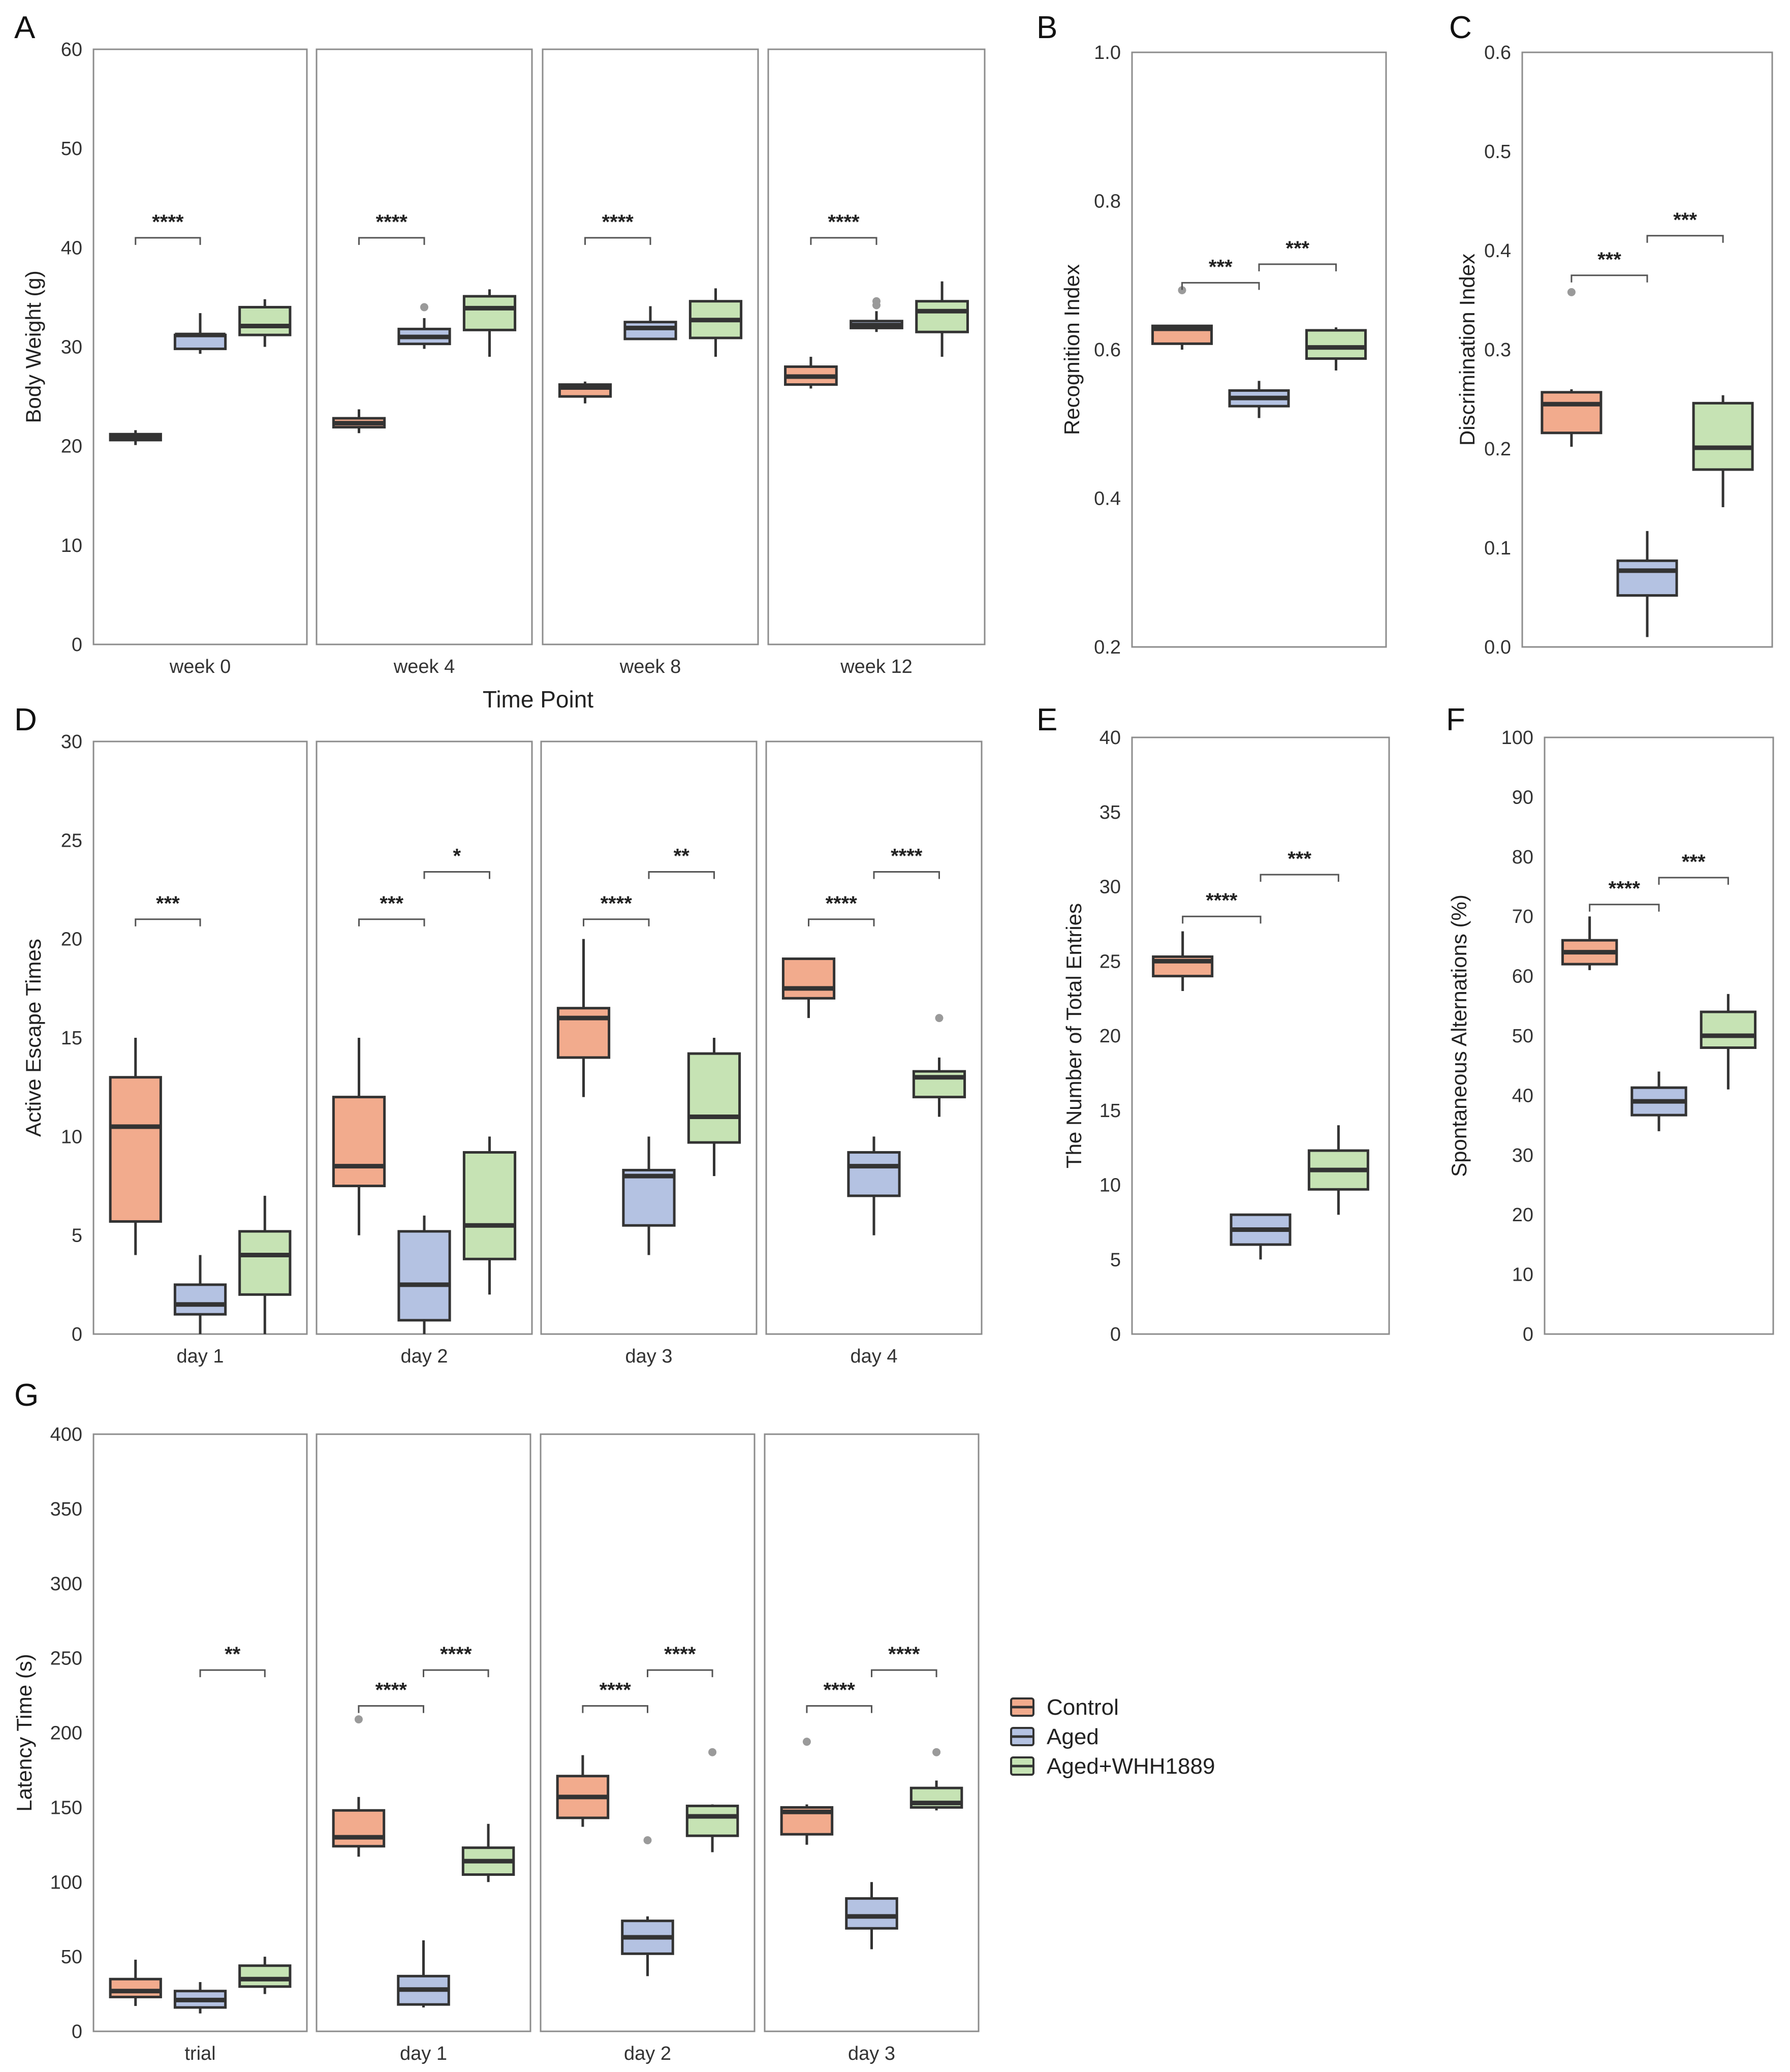 The width and height of the screenshot is (1790, 2072). What do you see at coordinates (1107, 499) in the screenshot?
I see `y-tick-label: 0.4` at bounding box center [1107, 499].